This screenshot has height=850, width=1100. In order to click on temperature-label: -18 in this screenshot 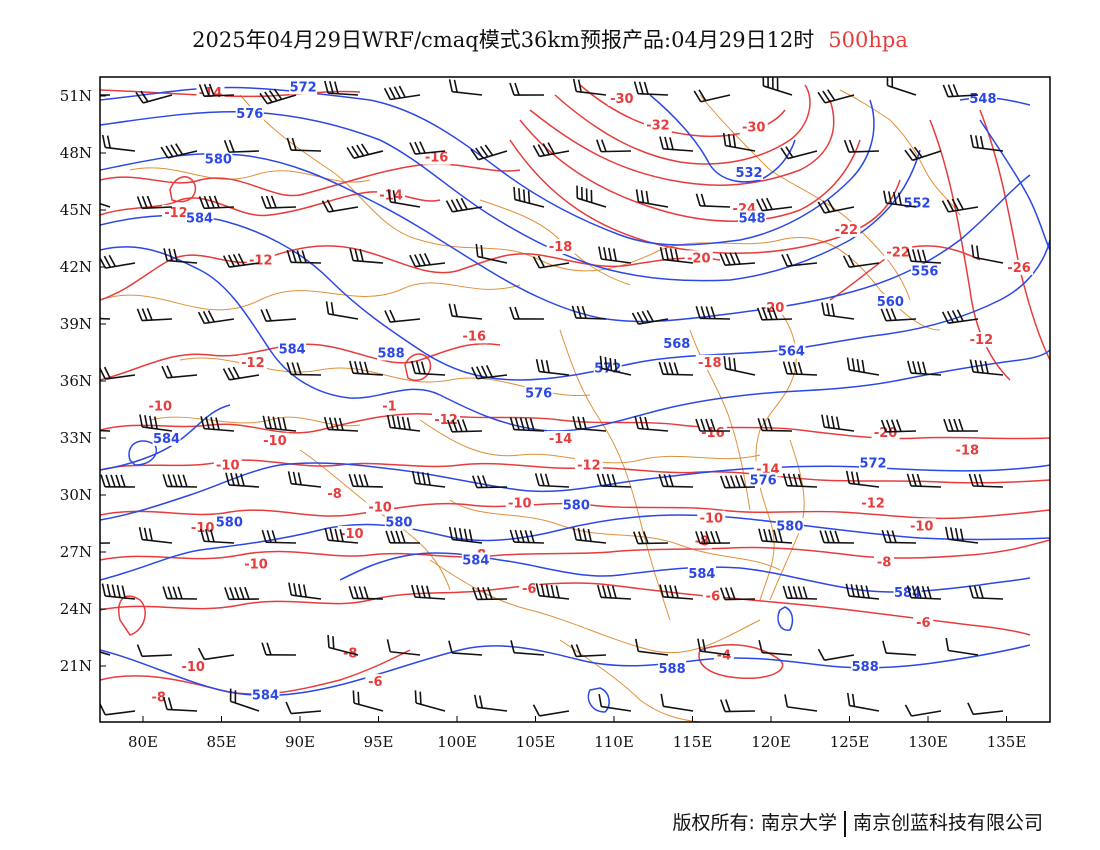, I will do `click(710, 363)`.